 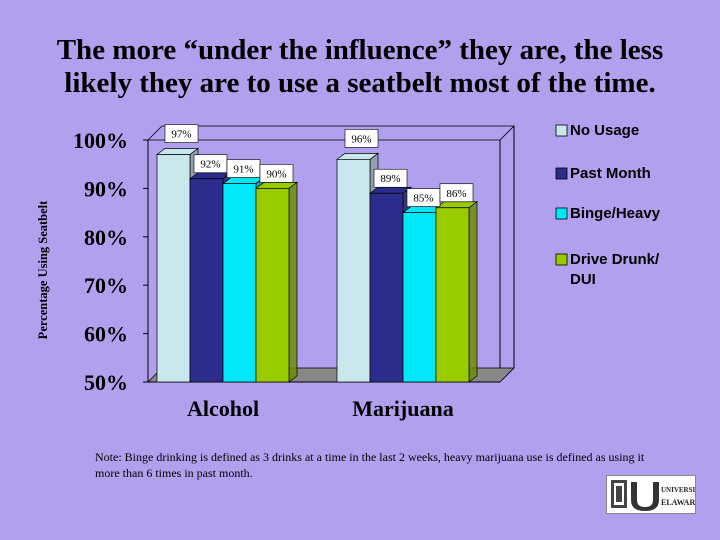 I want to click on legend-label: Binge/Heavy, so click(x=615, y=213).